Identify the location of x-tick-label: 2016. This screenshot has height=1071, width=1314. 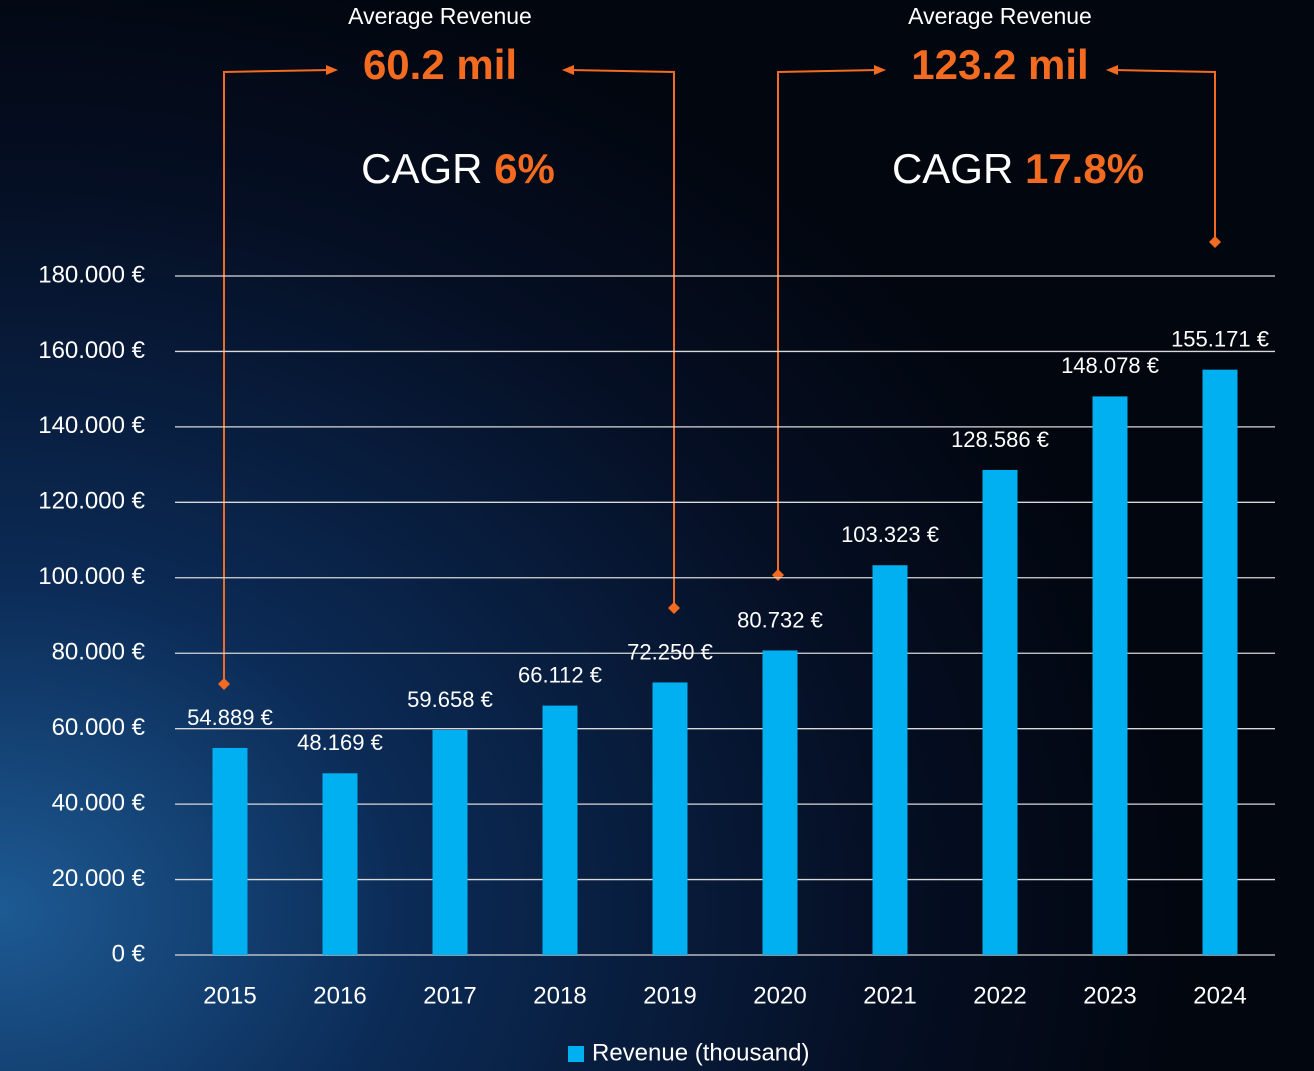
(339, 995).